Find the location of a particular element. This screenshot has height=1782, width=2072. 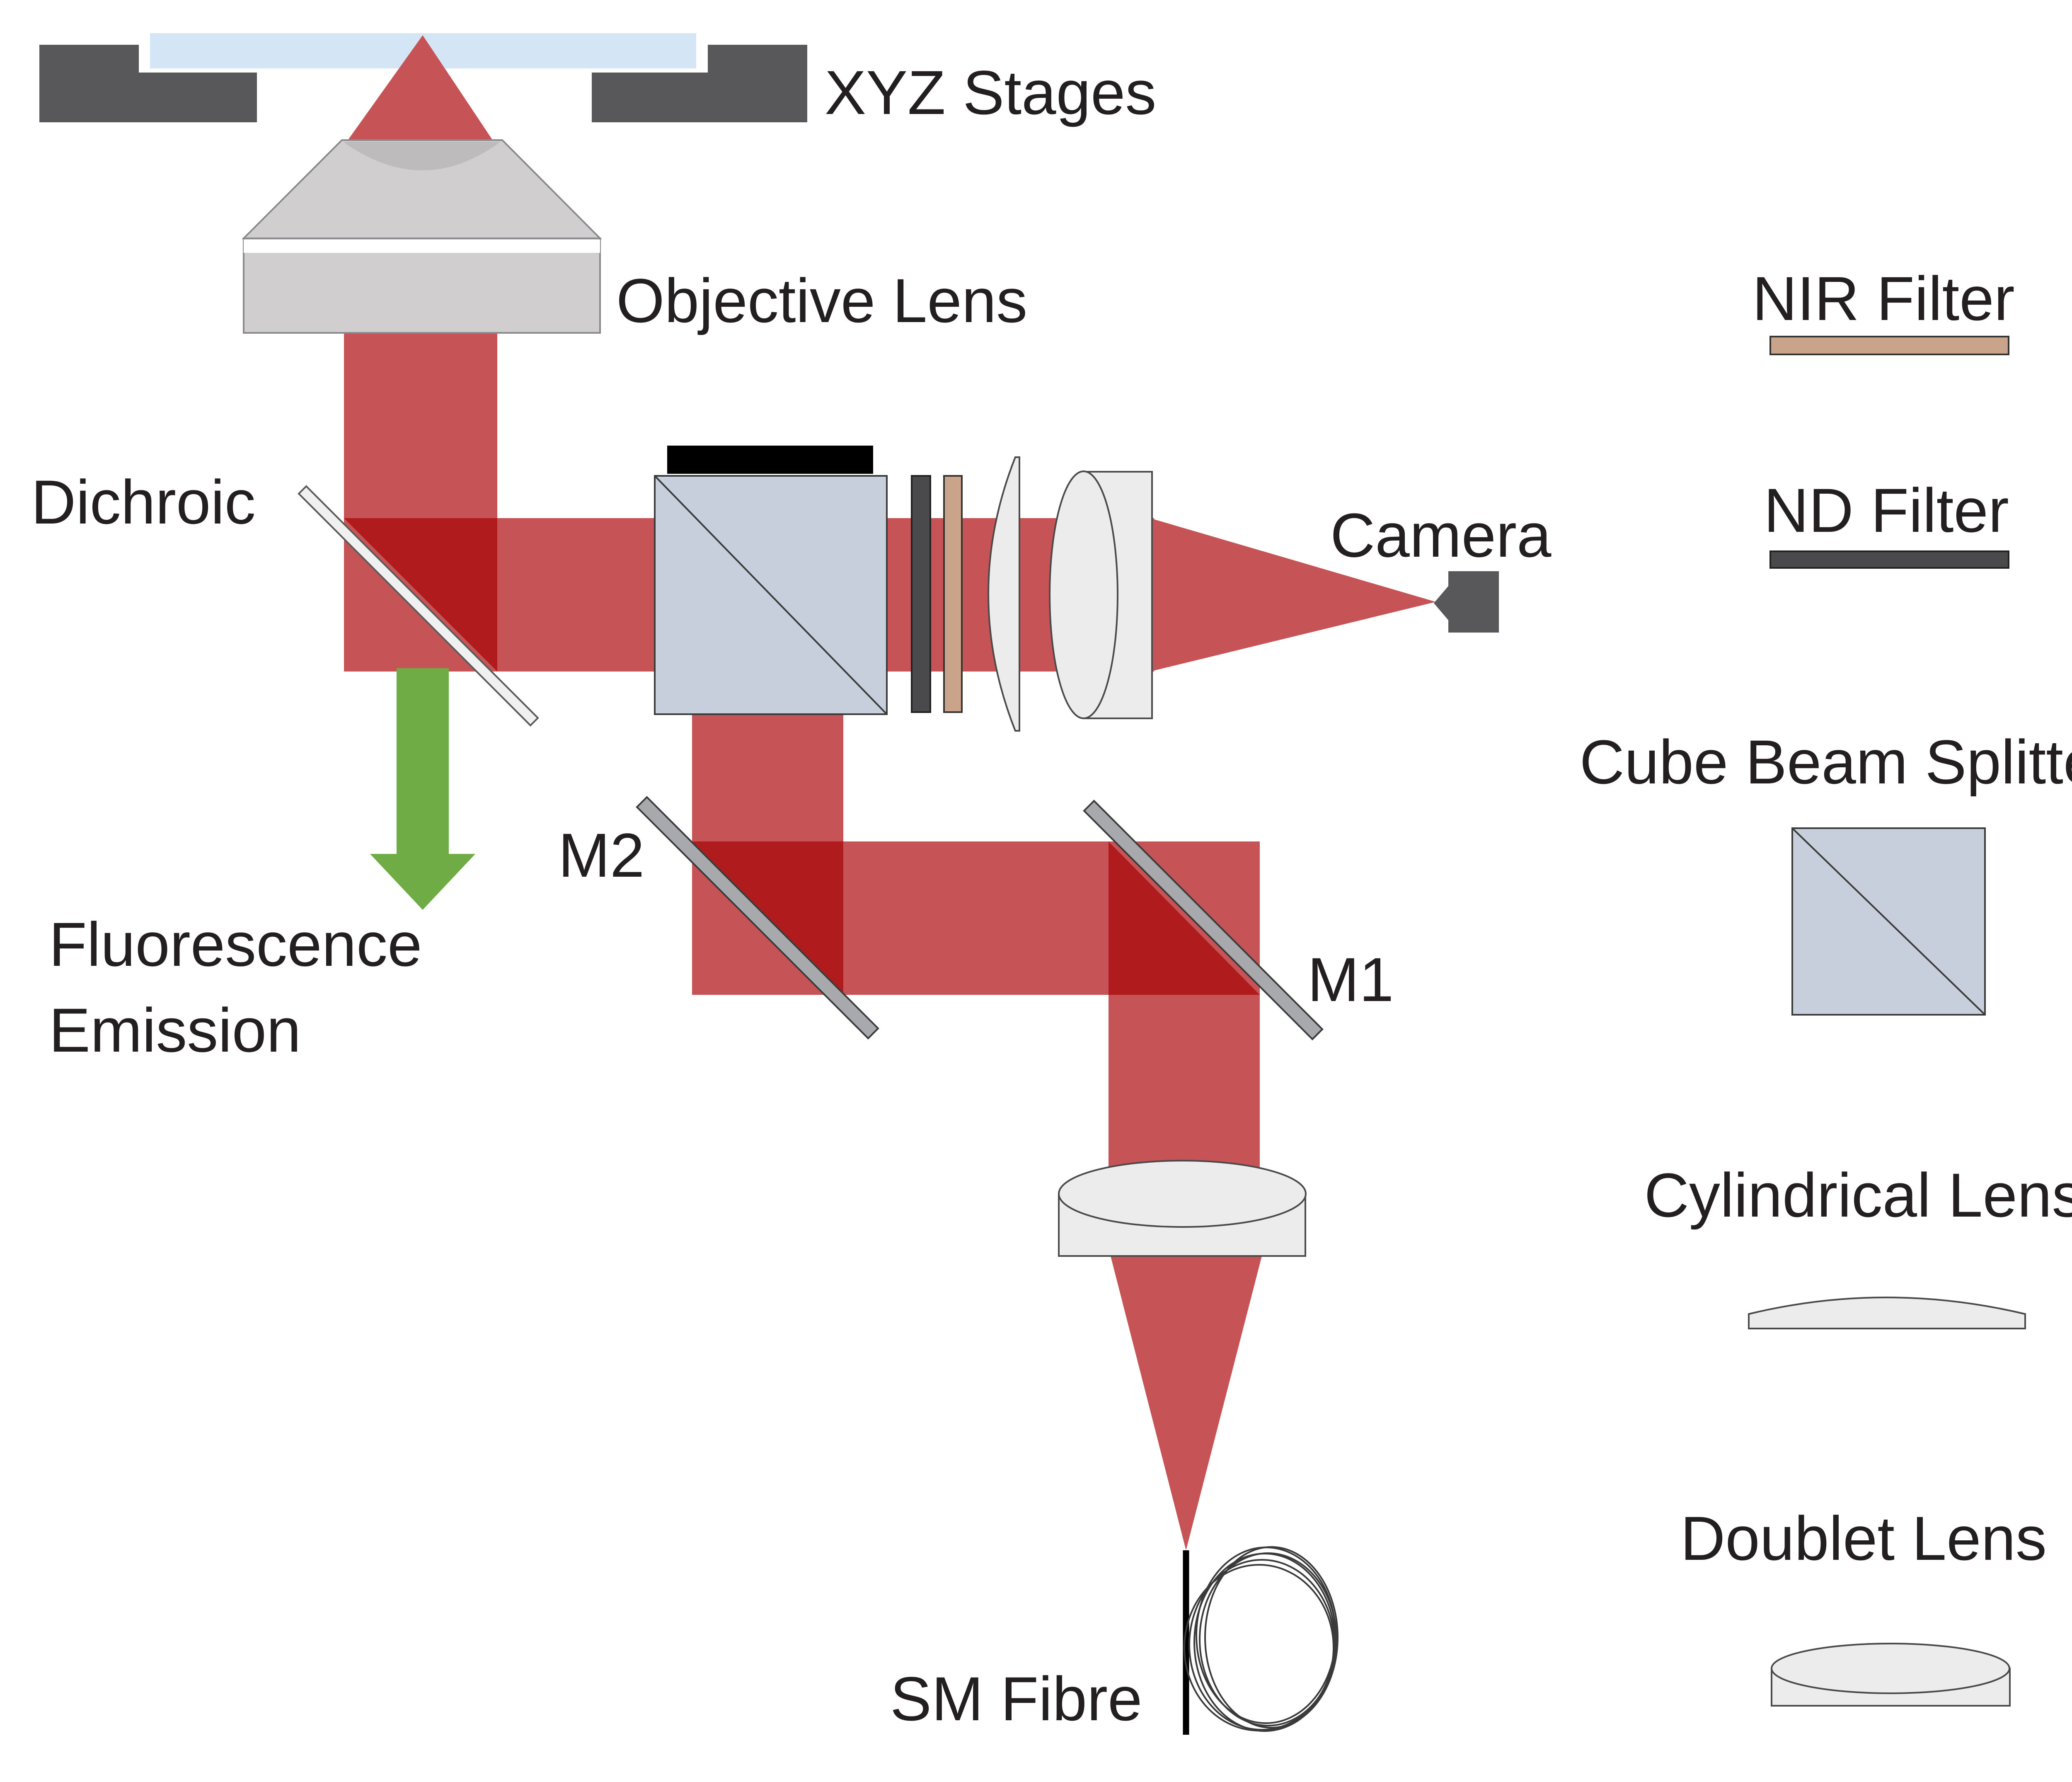

legend-nd-filter-label: ND Filter is located at coordinates (1886, 510).